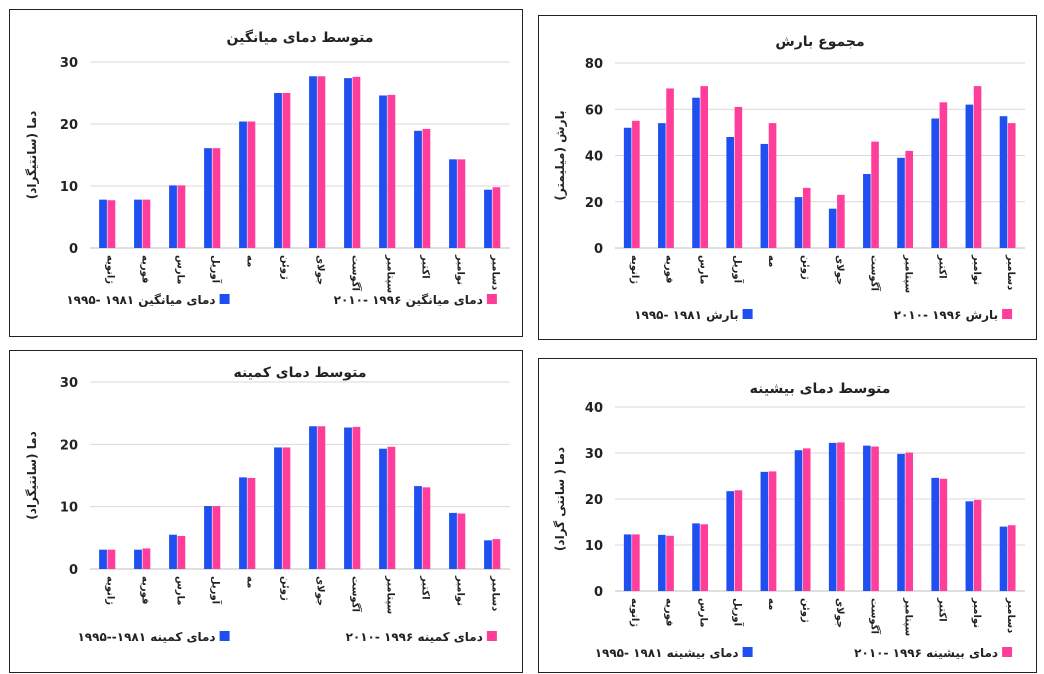  I want to click on x-tick-label: جولای, so click(839, 613).